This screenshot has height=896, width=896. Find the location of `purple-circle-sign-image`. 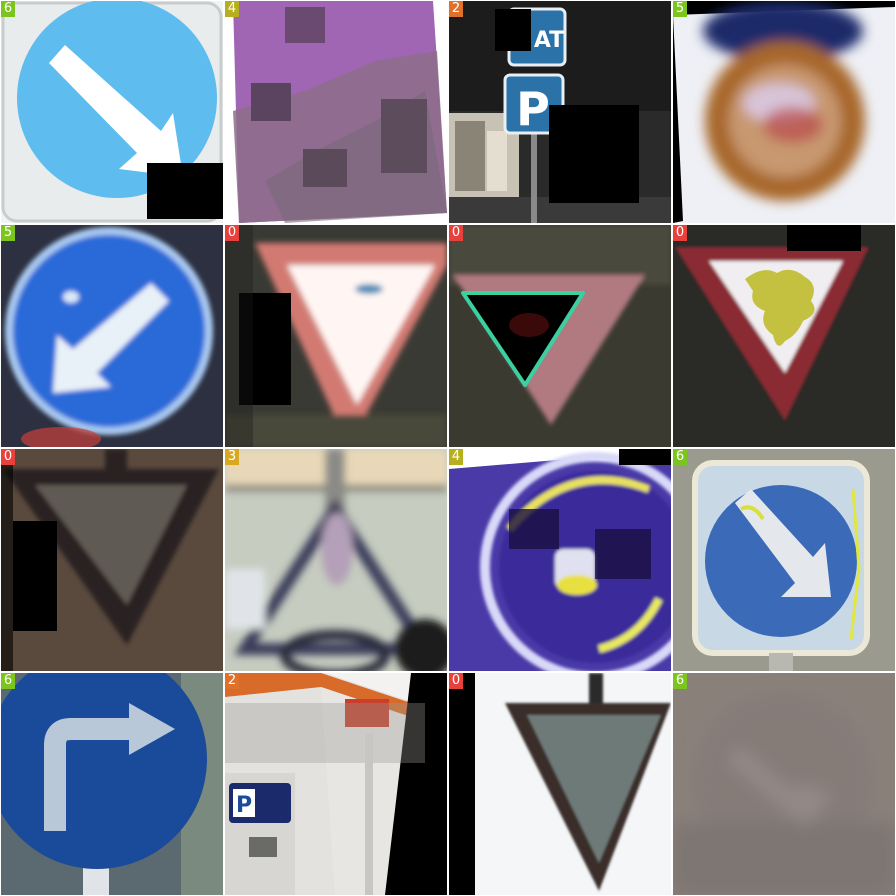

purple-circle-sign-image is located at coordinates (560, 560).